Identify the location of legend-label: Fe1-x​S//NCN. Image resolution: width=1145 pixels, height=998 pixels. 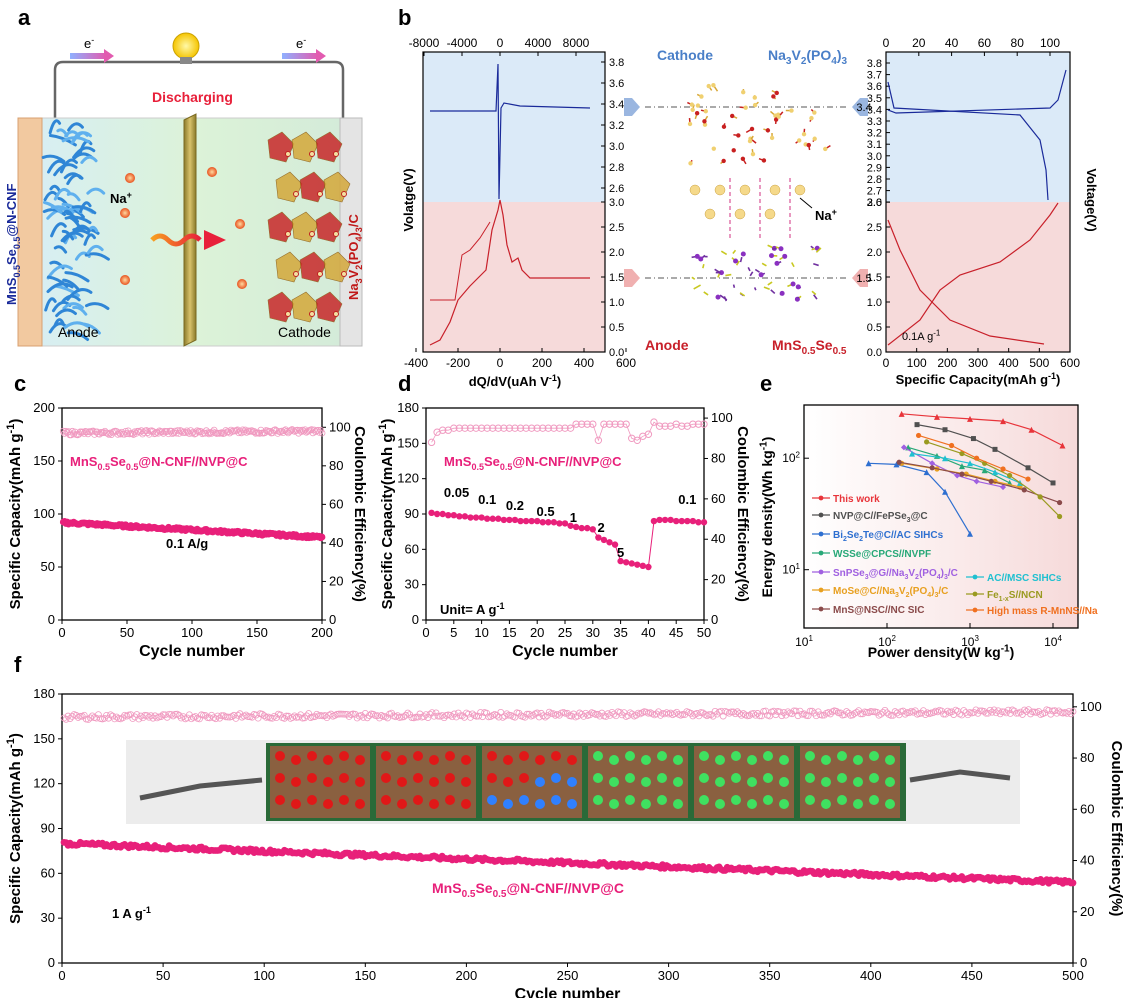
(1015, 596).